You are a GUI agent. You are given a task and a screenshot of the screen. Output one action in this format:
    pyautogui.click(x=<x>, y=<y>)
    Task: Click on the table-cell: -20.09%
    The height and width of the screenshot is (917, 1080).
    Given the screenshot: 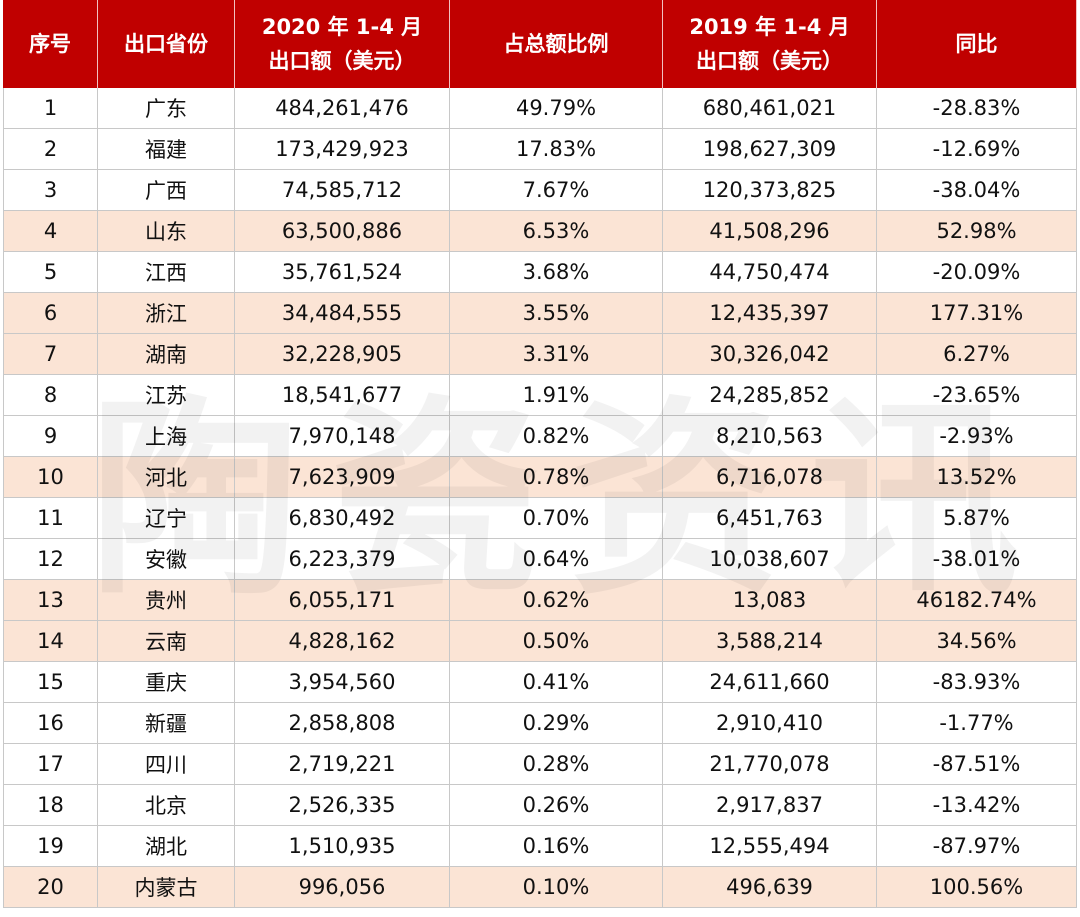 What is the action you would take?
    pyautogui.click(x=977, y=272)
    